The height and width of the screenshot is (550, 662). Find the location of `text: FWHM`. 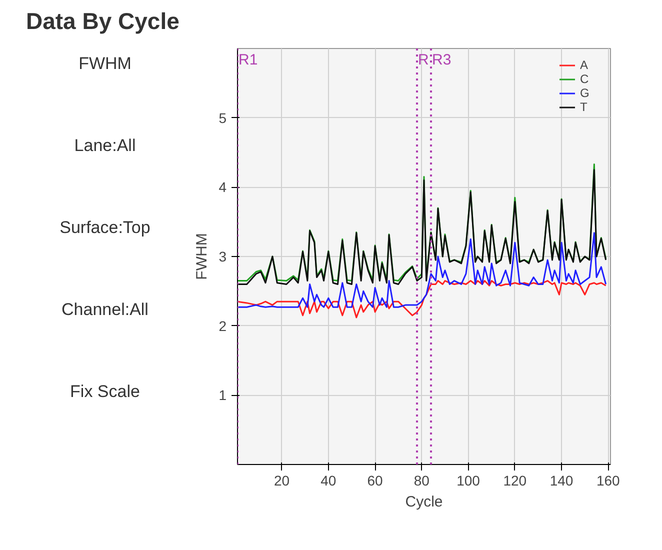

text: FWHM is located at coordinates (105, 63).